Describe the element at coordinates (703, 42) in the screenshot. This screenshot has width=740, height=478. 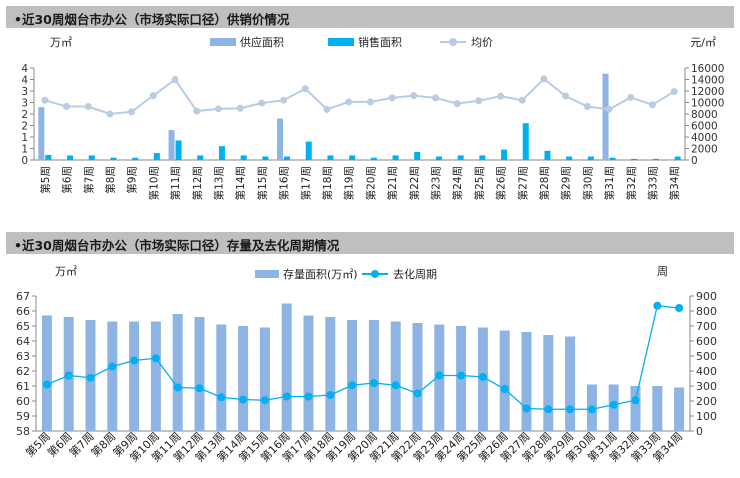
I see `chart1-right-unit: 元/㎡` at that location.